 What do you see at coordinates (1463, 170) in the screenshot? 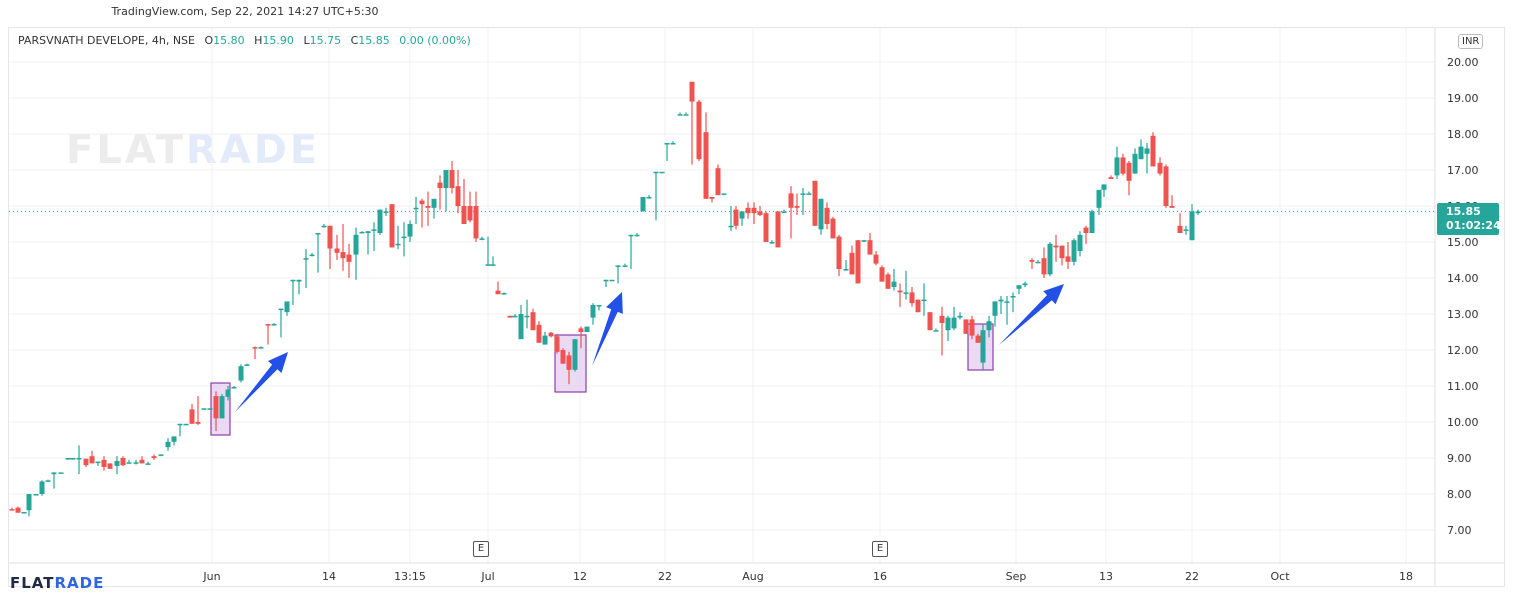
I see `price-axis-label: 17.00` at bounding box center [1463, 170].